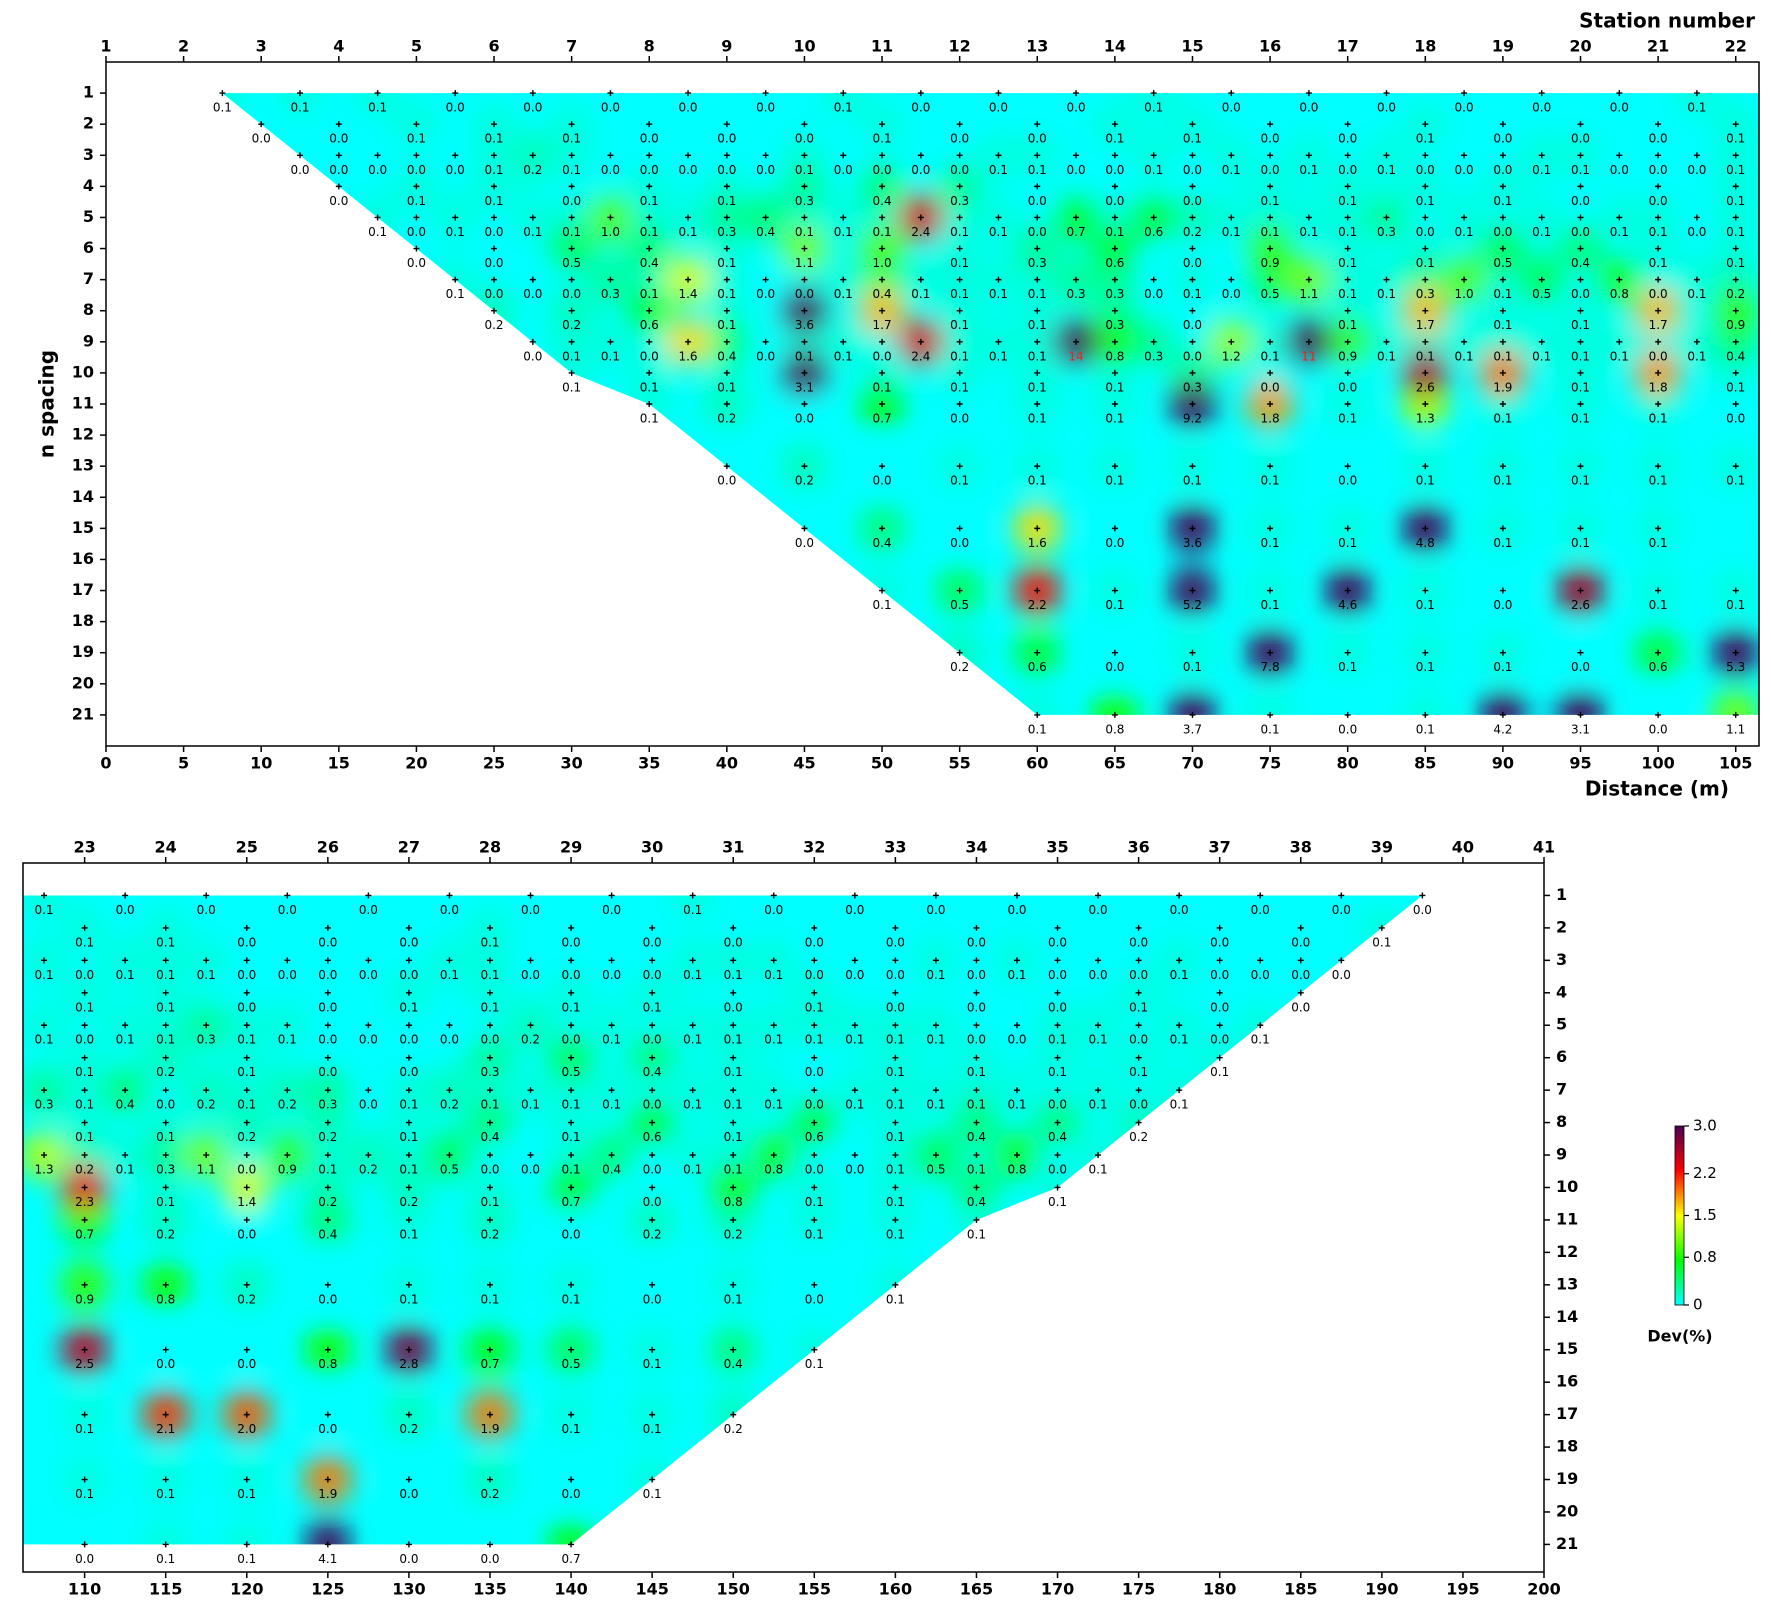 Image resolution: width=1771 pixels, height=1610 pixels. What do you see at coordinates (976, 1589) in the screenshot?
I see `x-tick-label: 165` at bounding box center [976, 1589].